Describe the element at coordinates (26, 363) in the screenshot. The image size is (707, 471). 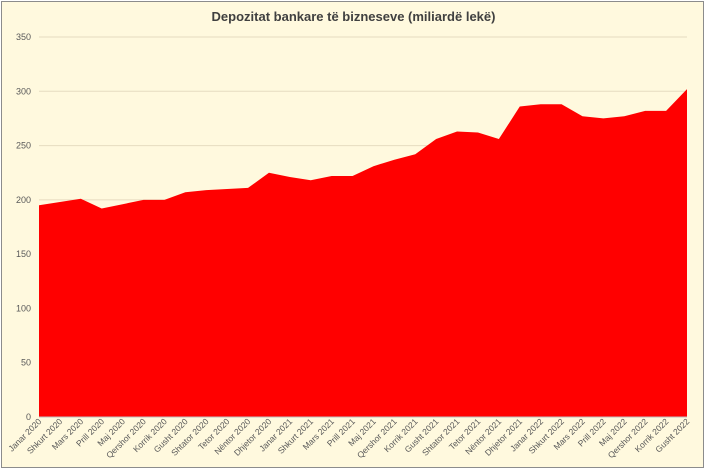
I see `y-tick-label: 50` at that location.